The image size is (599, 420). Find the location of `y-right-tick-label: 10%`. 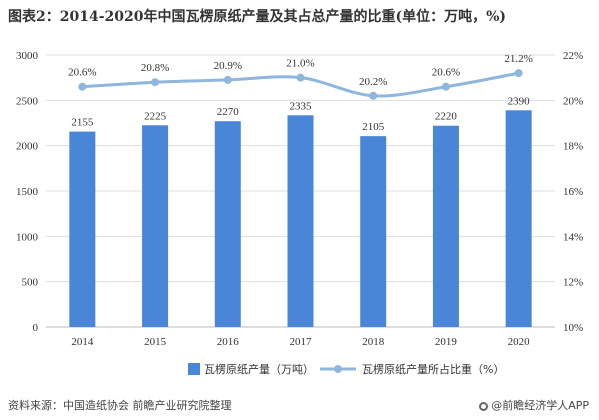

y-right-tick-label: 10% is located at coordinates (573, 328).